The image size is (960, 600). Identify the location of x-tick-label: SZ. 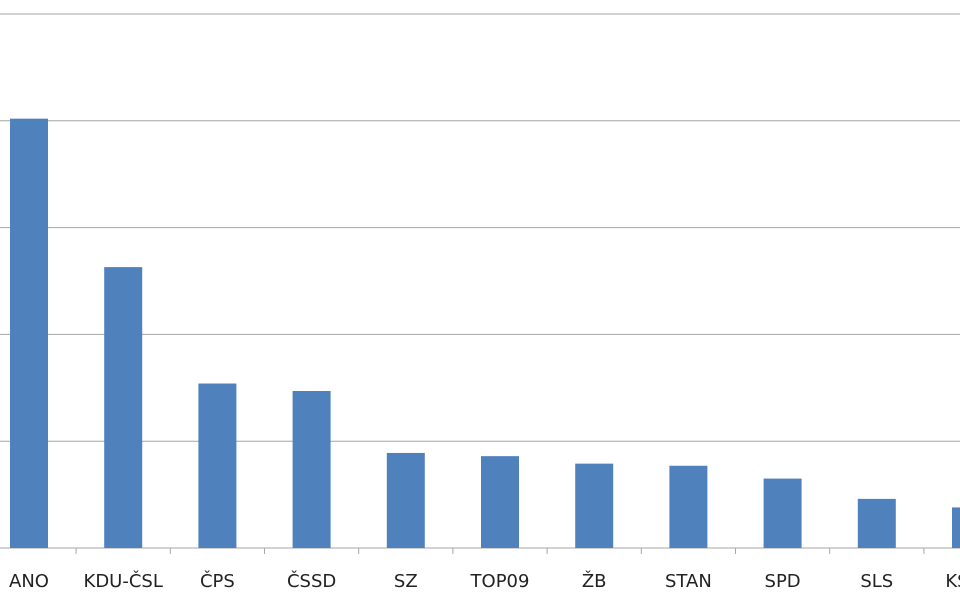
(406, 581).